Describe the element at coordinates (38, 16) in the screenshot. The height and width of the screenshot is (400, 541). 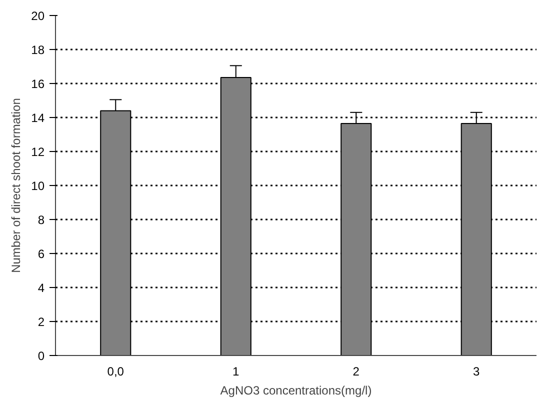
I see `y-tick-label: 20` at that location.